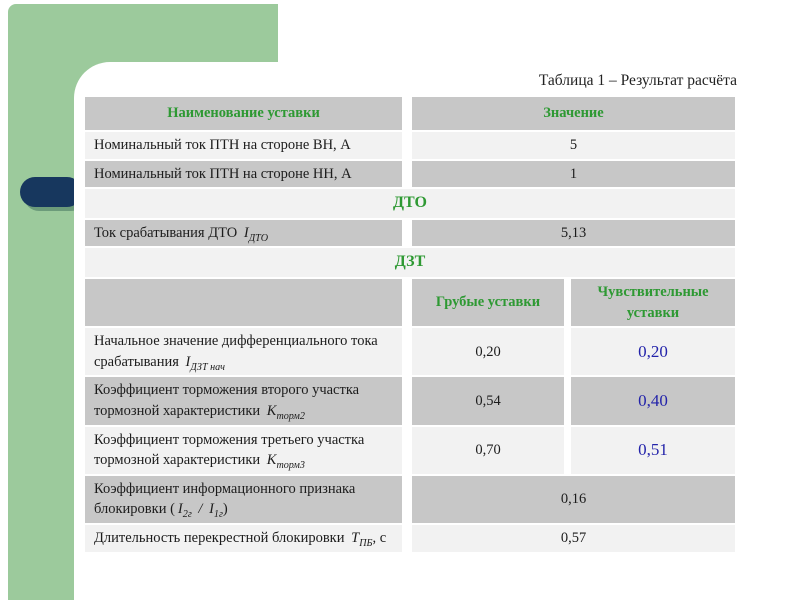 The image size is (800, 600). I want to click on section-header: ДЗТ, so click(410, 263).